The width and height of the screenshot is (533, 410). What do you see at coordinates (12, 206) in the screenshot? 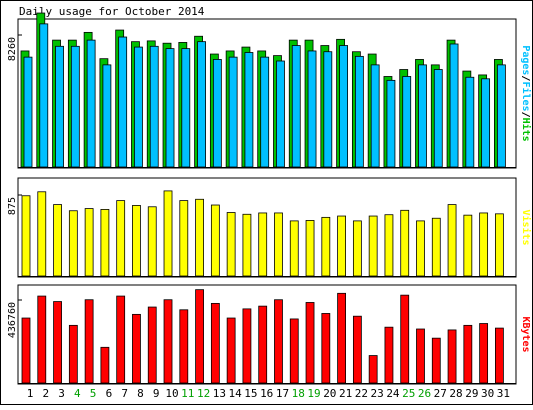
I see `y-tick-label-visits: 875` at bounding box center [12, 206].